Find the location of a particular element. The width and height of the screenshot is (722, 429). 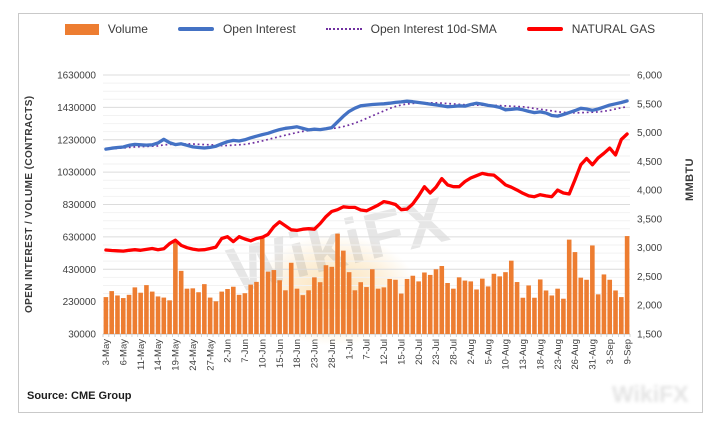

svg-text: 1630000 is located at coordinates (76, 76).